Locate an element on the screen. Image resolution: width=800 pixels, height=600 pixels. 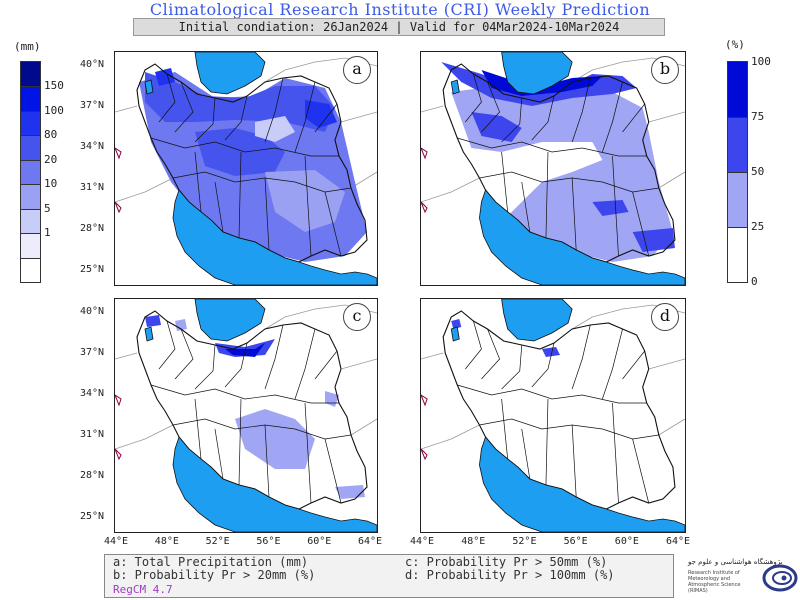
lon-tick-label: 64°E is located at coordinates (370, 541).